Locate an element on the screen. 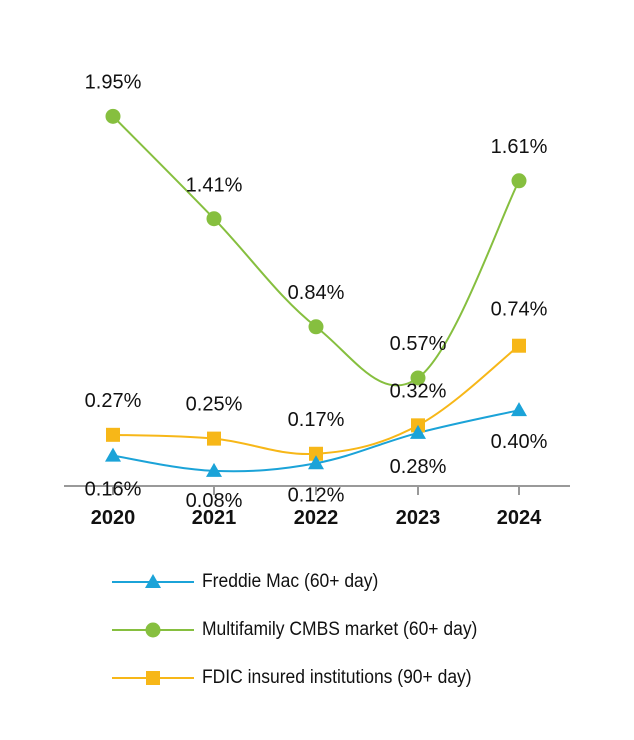 This screenshot has width=634, height=740. data-label: 0.40% is located at coordinates (519, 442).